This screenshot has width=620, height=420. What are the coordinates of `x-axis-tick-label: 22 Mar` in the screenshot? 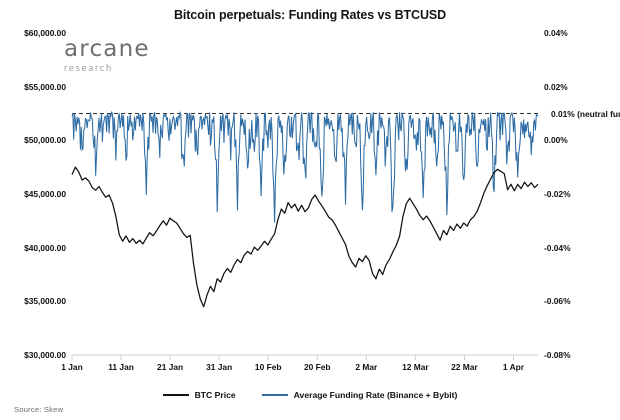 It's located at (464, 367).